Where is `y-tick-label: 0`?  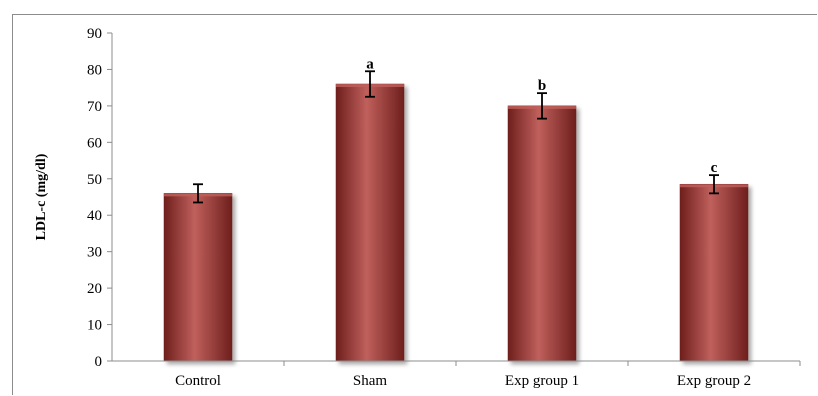
y-tick-label: 0 is located at coordinates (99, 362).